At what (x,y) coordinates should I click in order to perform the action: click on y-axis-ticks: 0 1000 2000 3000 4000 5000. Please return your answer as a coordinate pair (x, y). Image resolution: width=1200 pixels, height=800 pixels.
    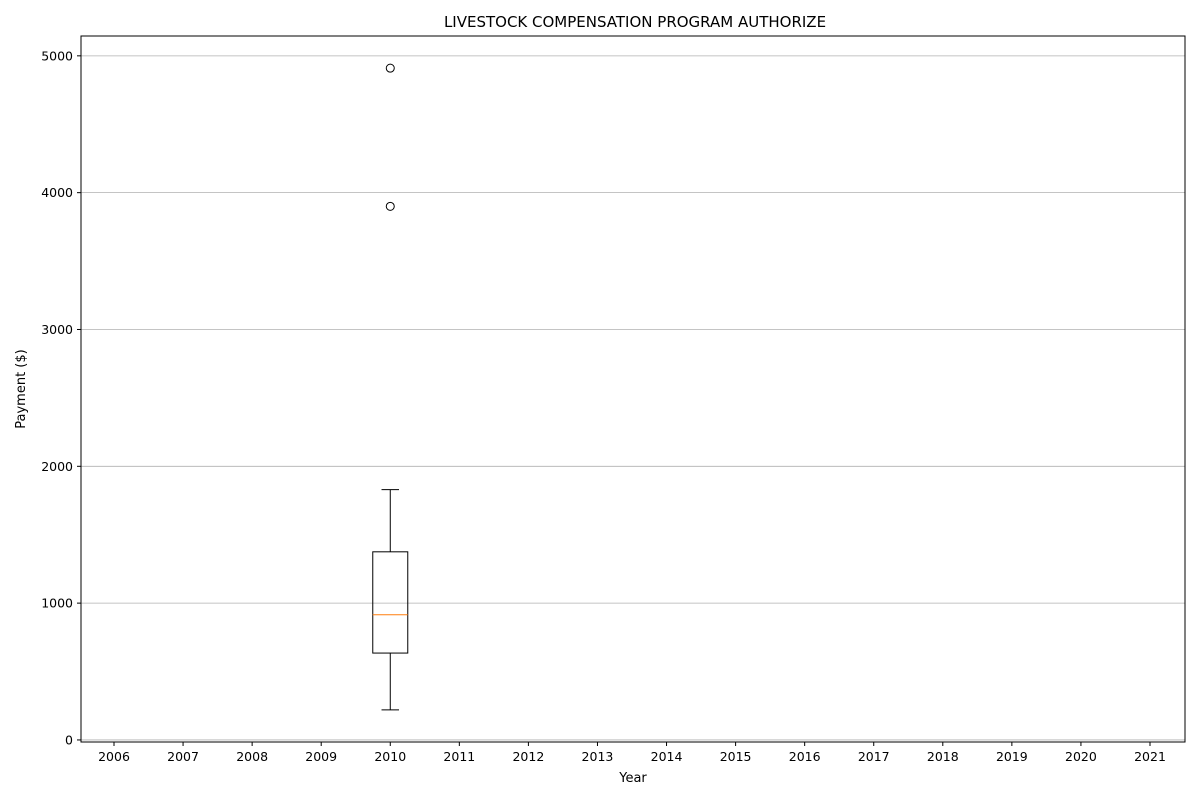
    Looking at the image, I should click on (61, 397).